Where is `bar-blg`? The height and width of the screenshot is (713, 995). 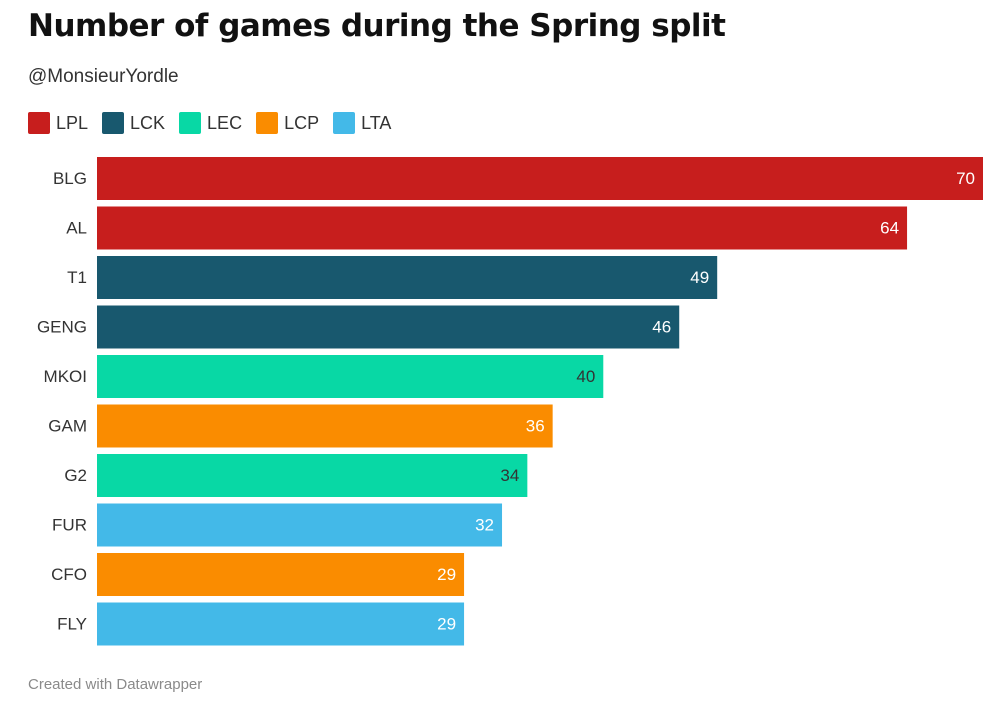 bar-blg is located at coordinates (540, 178).